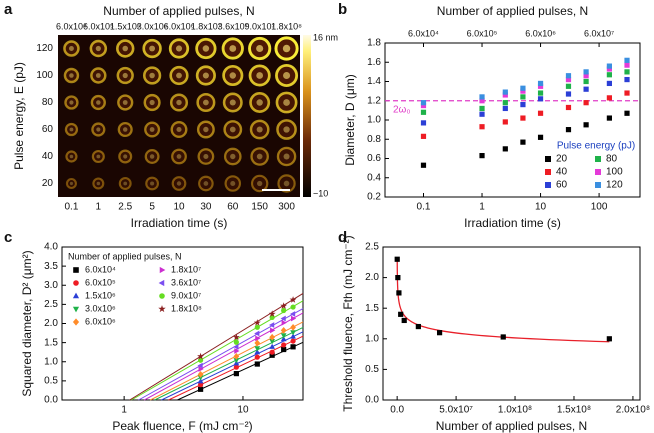 The height and width of the screenshot is (433, 654). Describe the element at coordinates (100, 321) in the screenshot. I see `legend-label: 6.0x10⁶` at that location.